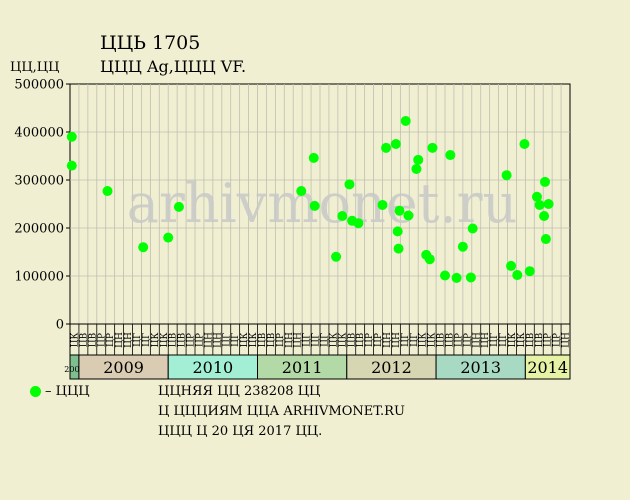 The width and height of the screenshot is (630, 500). What do you see at coordinates (35, 391) in the screenshot?
I see `legend-marker` at bounding box center [35, 391].